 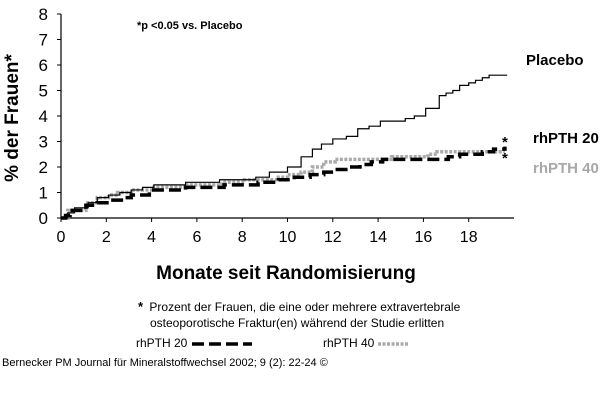 I want to click on series-label-placebo: Placebo, so click(x=555, y=60).